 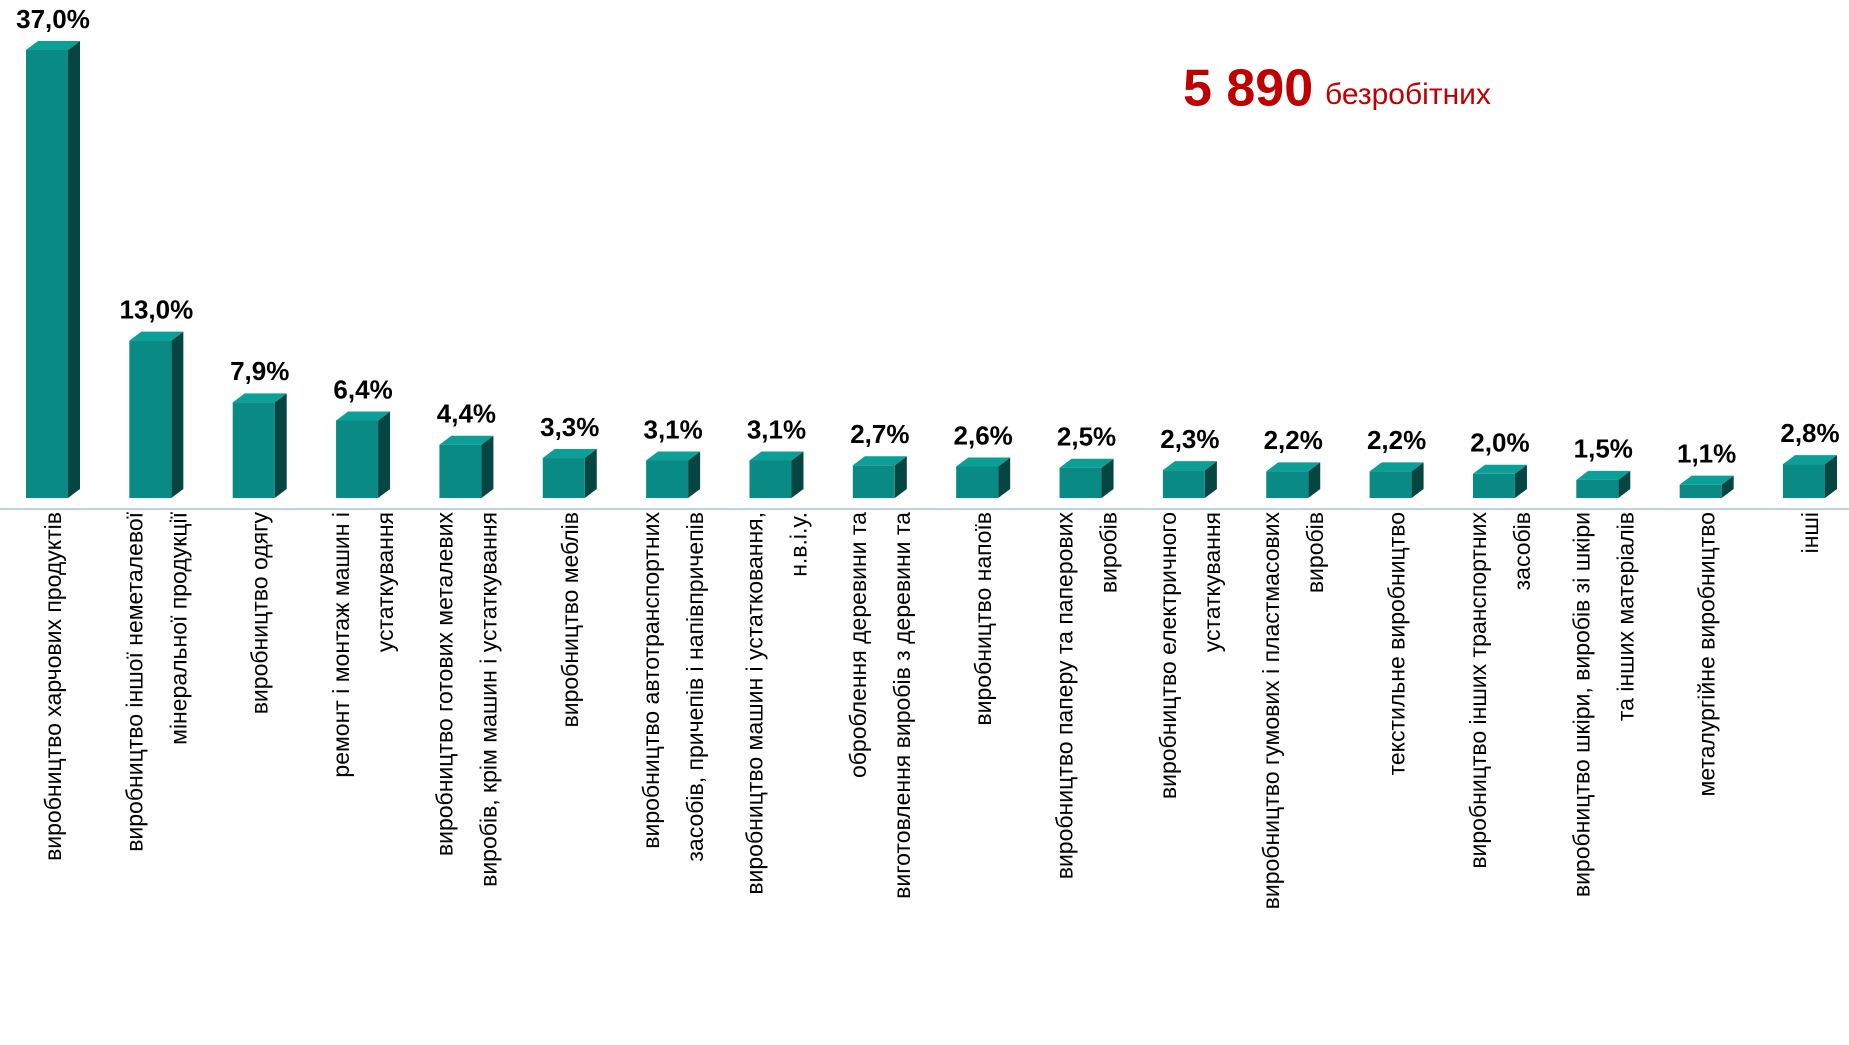 What do you see at coordinates (1408, 94) in the screenshot?
I see `total-label: безробітних` at bounding box center [1408, 94].